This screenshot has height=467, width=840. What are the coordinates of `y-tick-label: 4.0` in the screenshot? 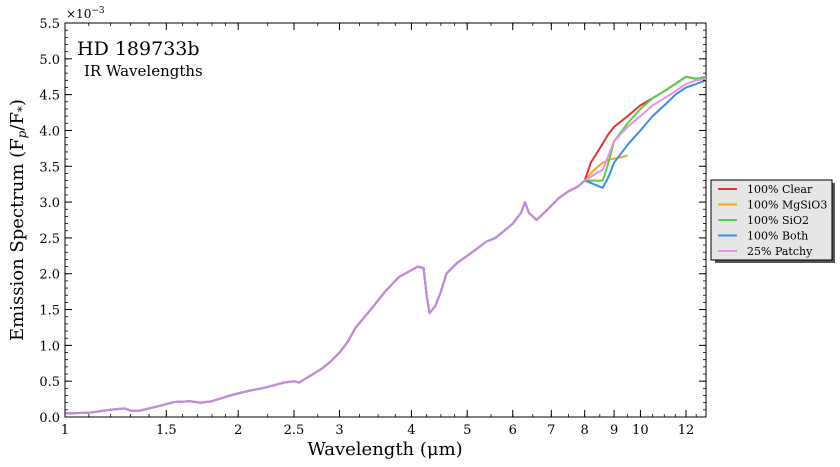 It's located at (49, 131).